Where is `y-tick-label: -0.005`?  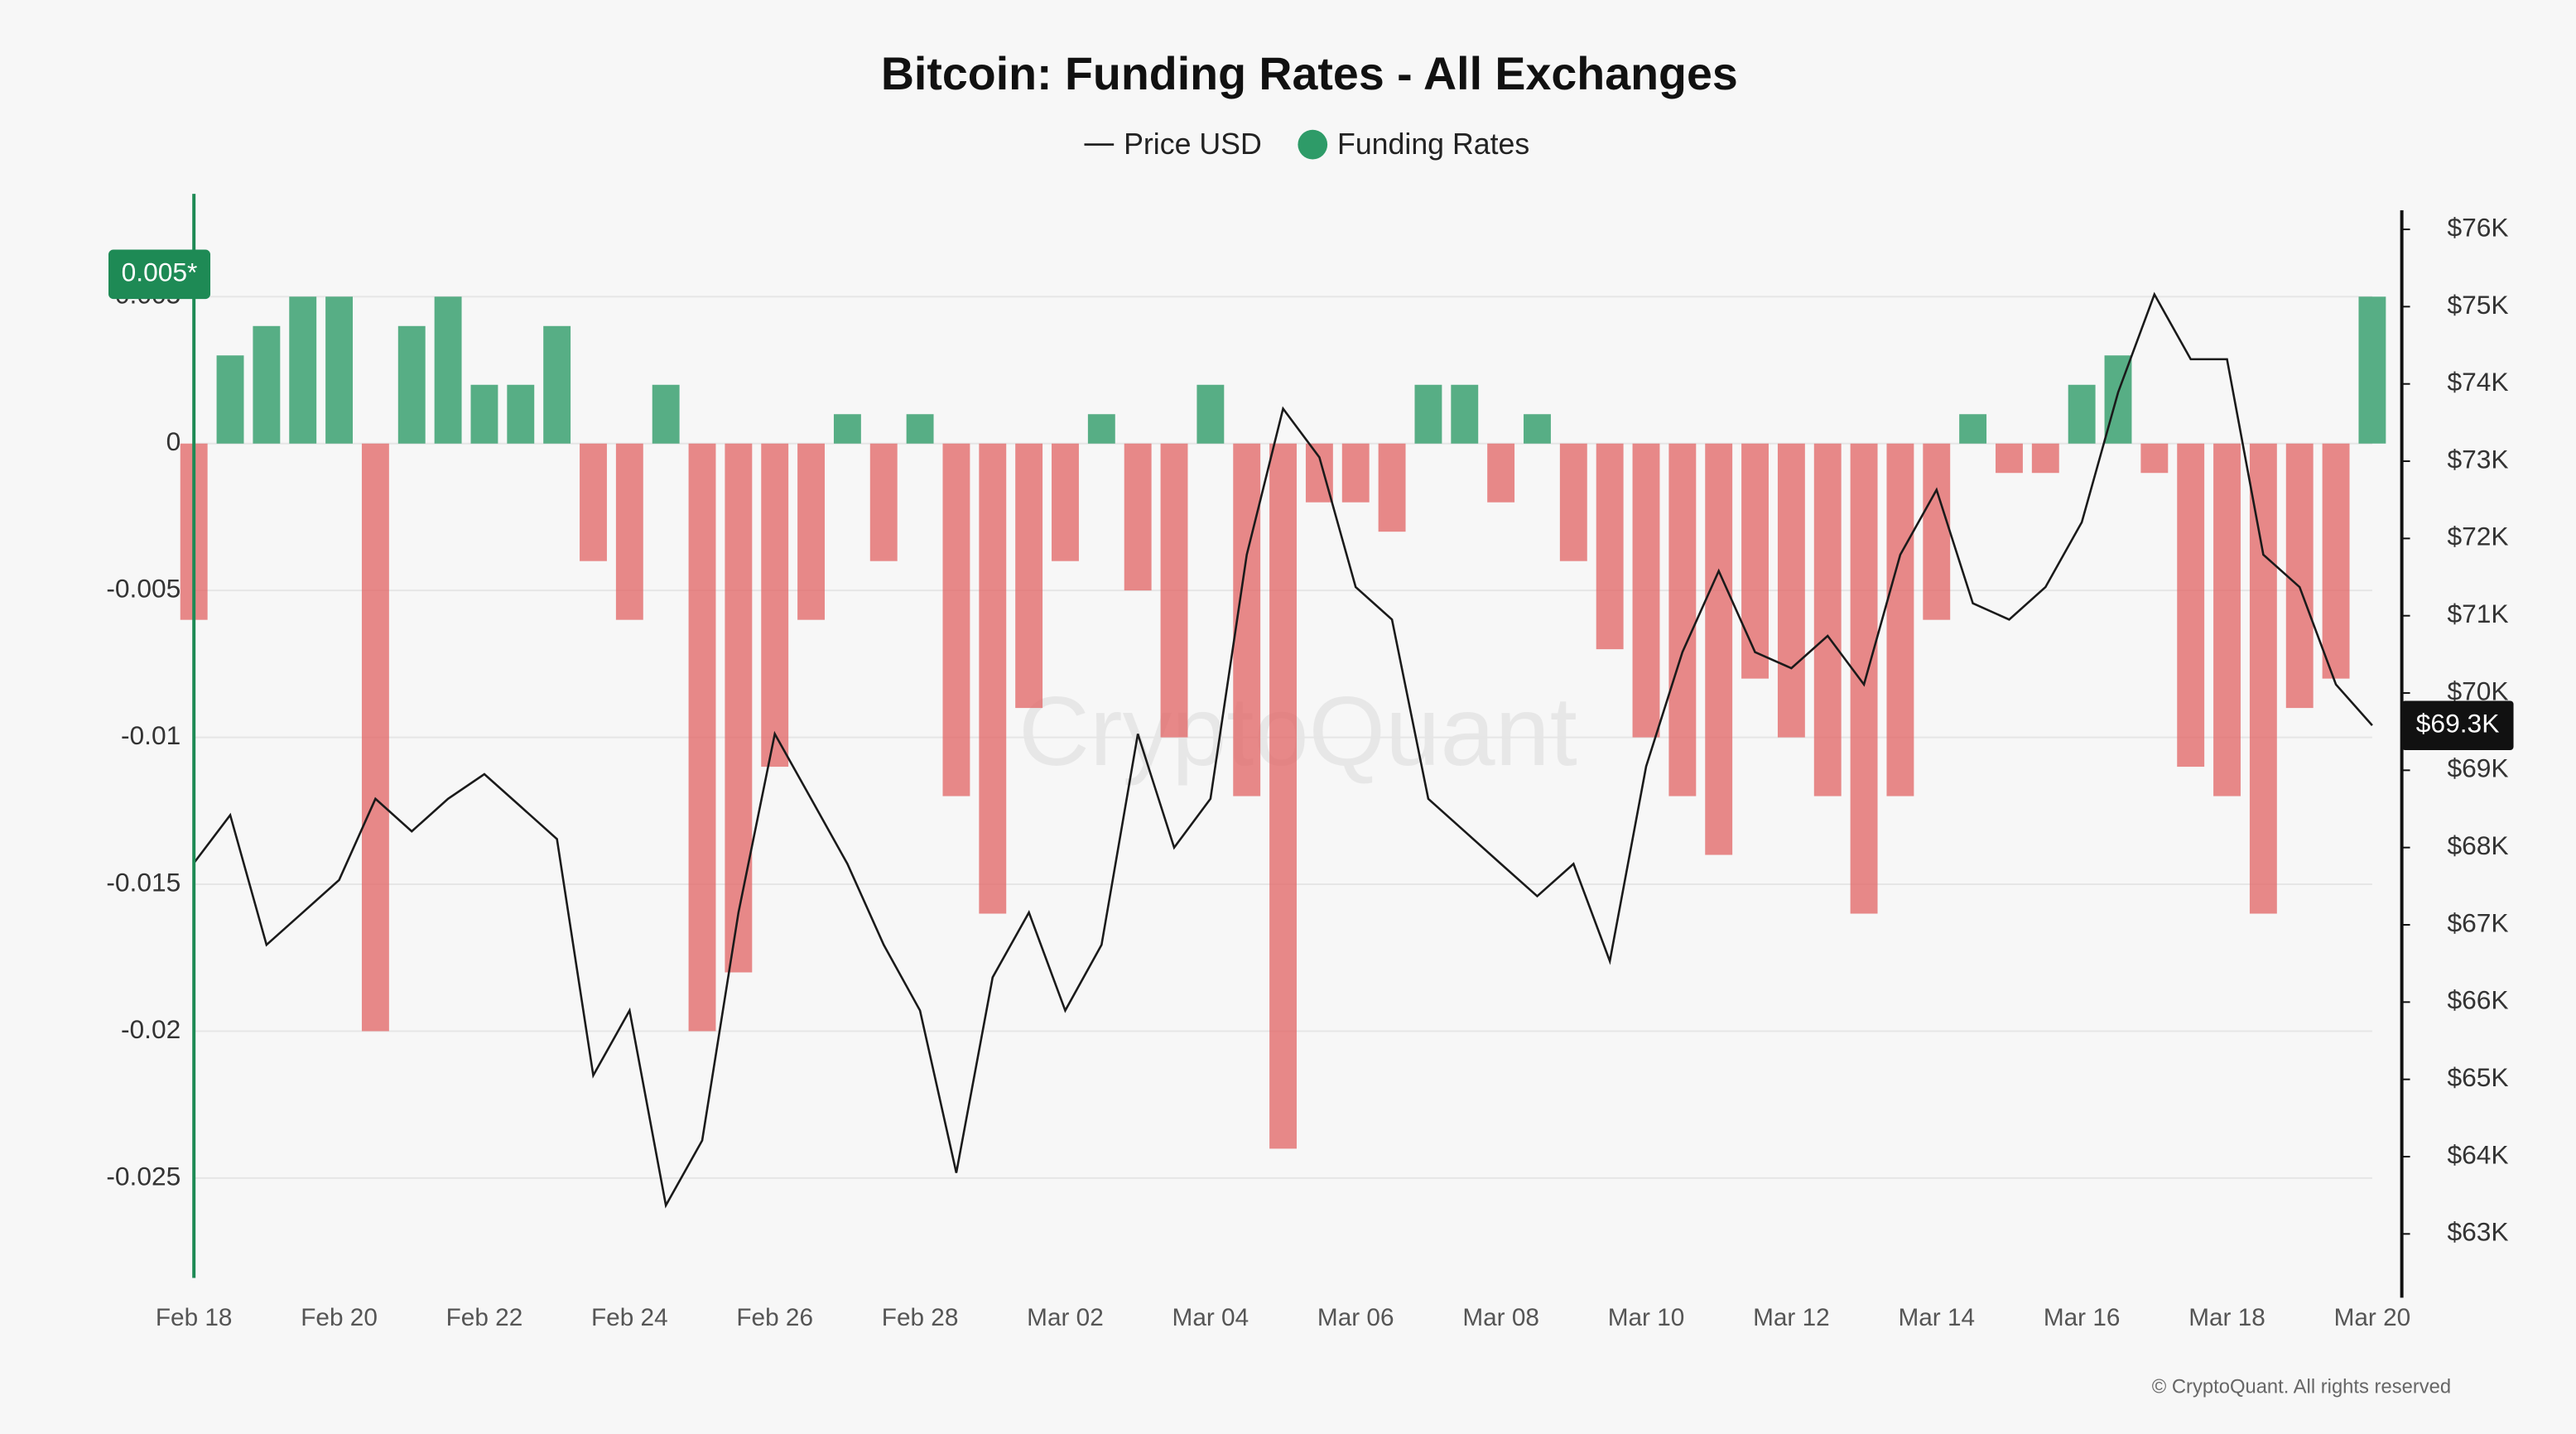 y-tick-label: -0.005 is located at coordinates (143, 589).